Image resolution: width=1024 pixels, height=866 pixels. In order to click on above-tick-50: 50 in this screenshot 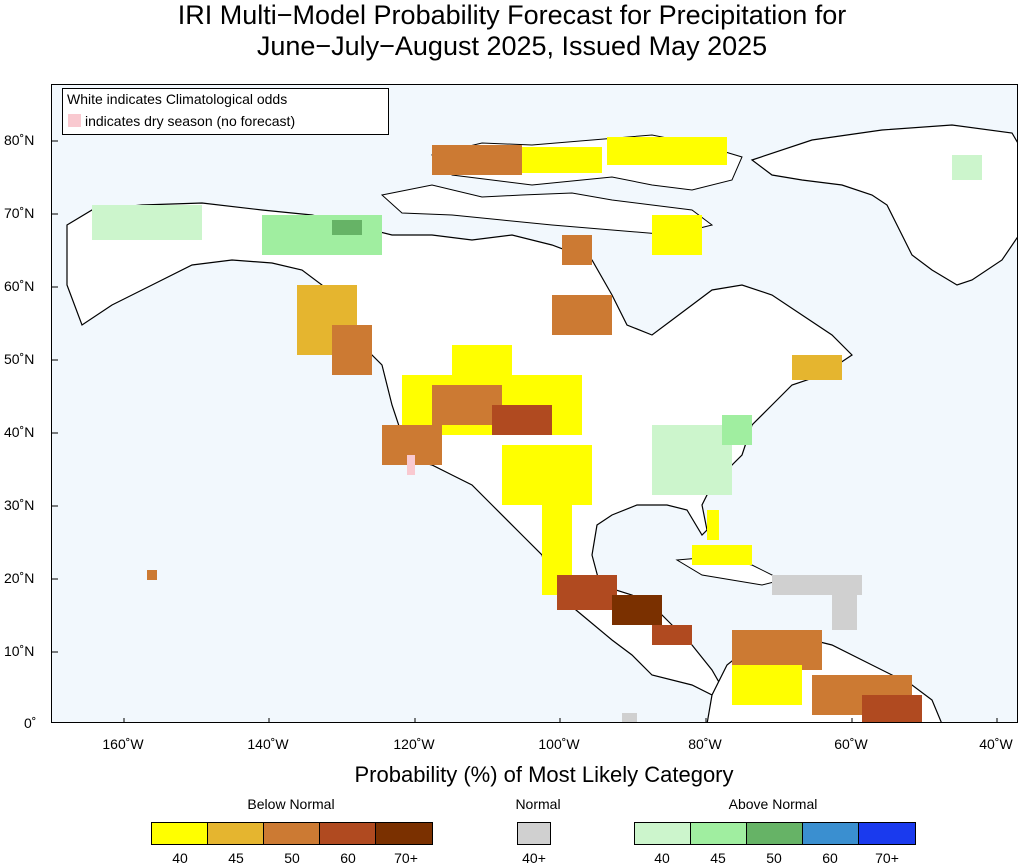, I will do `click(774, 858)`.